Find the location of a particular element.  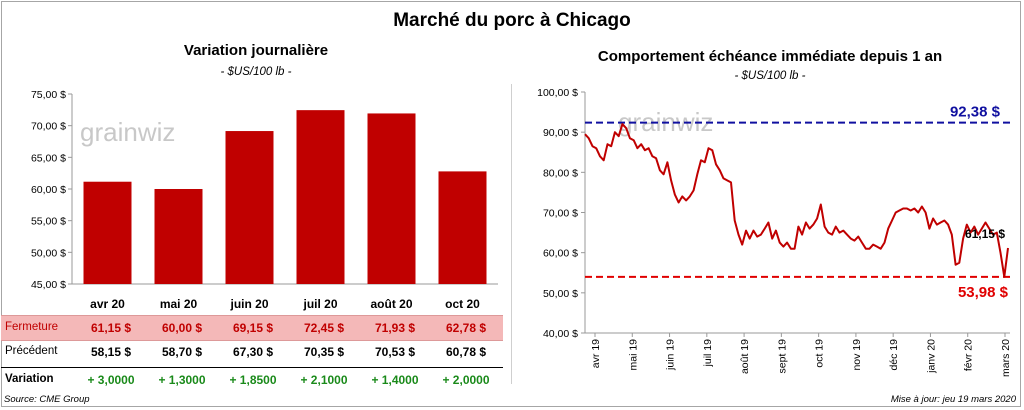

line-x-tick-label: avr 19 is located at coordinates (596, 353).